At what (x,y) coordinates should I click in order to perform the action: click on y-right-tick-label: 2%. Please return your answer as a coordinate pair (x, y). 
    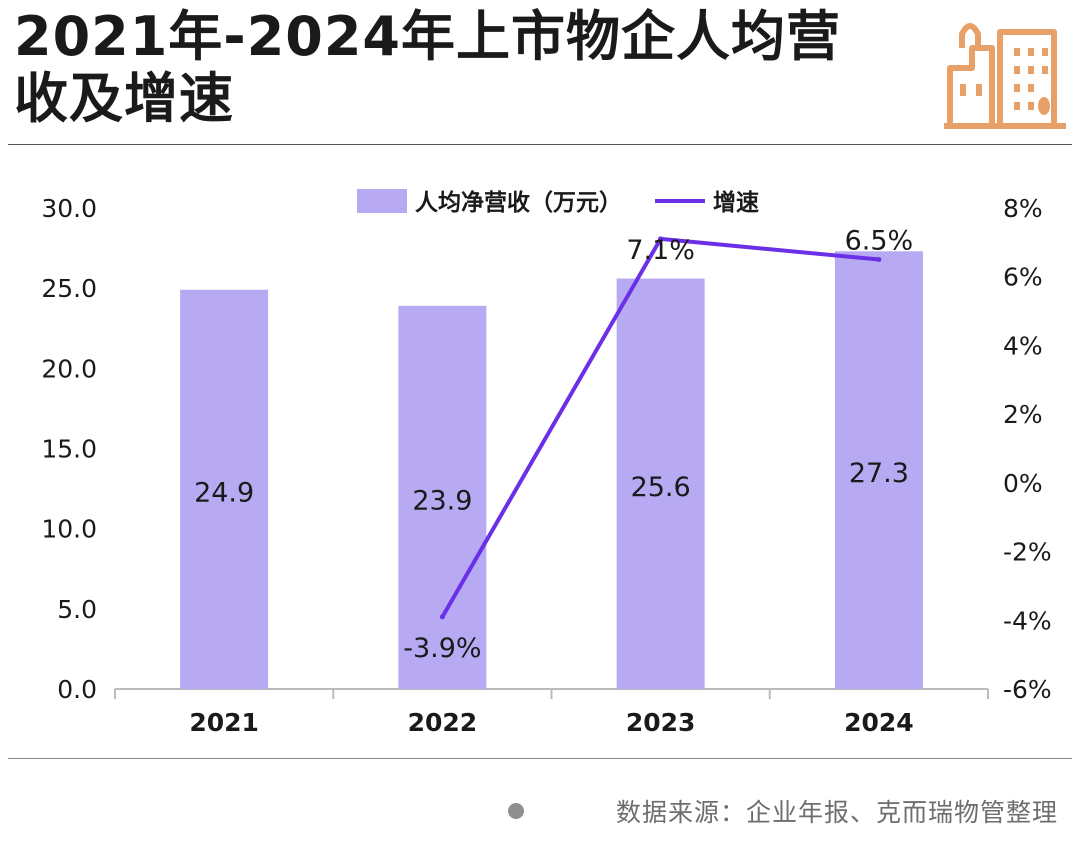
    Looking at the image, I should click on (1023, 414).